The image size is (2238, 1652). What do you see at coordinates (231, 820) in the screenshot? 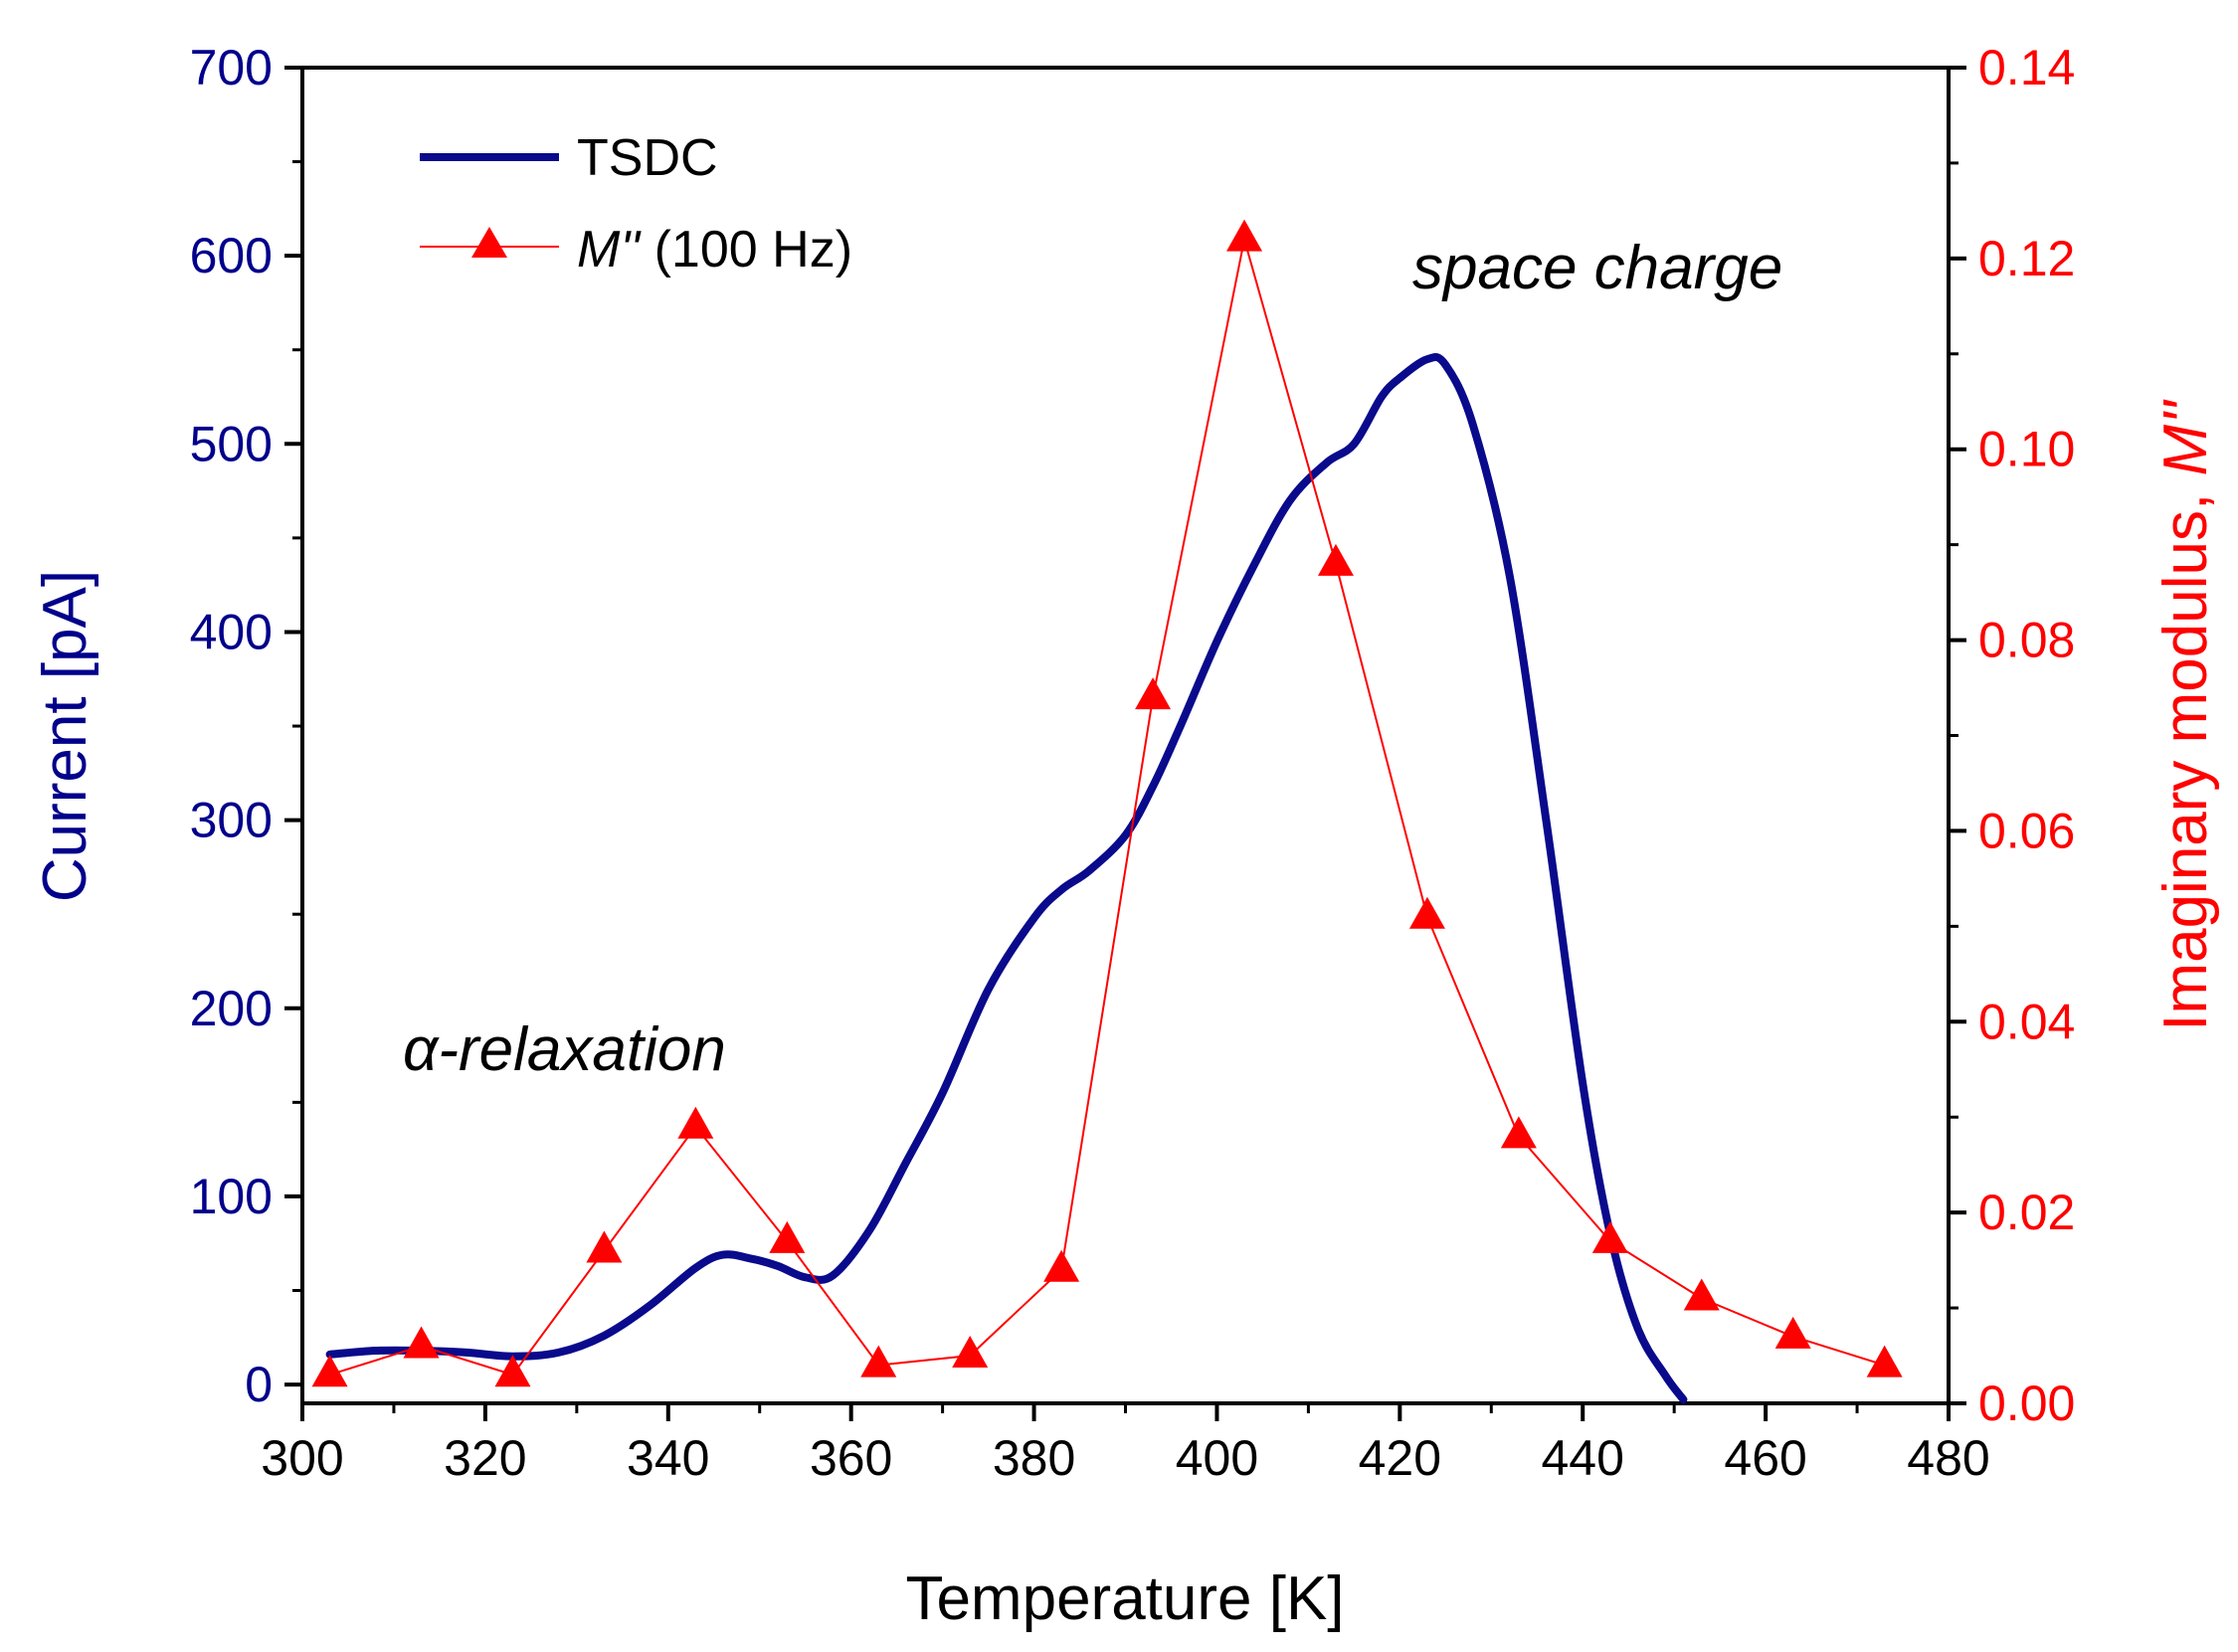
I see `left-tick-label: 300` at bounding box center [231, 820].